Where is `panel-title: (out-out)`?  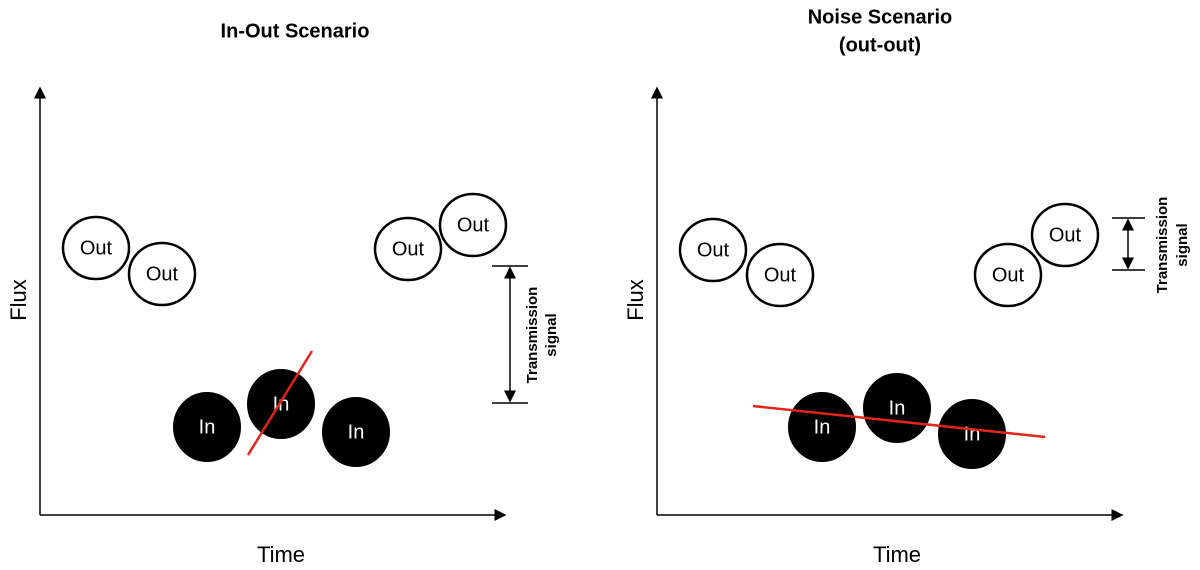 panel-title: (out-out) is located at coordinates (880, 45).